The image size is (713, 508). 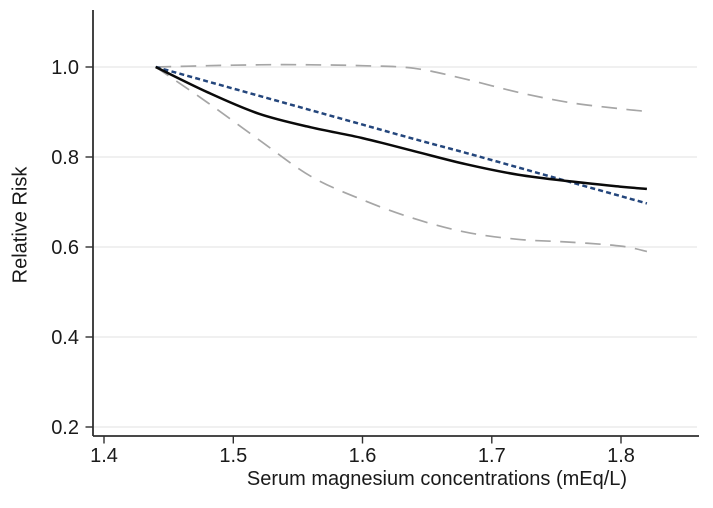 I want to click on x-tick-label: 1.8, so click(x=621, y=456).